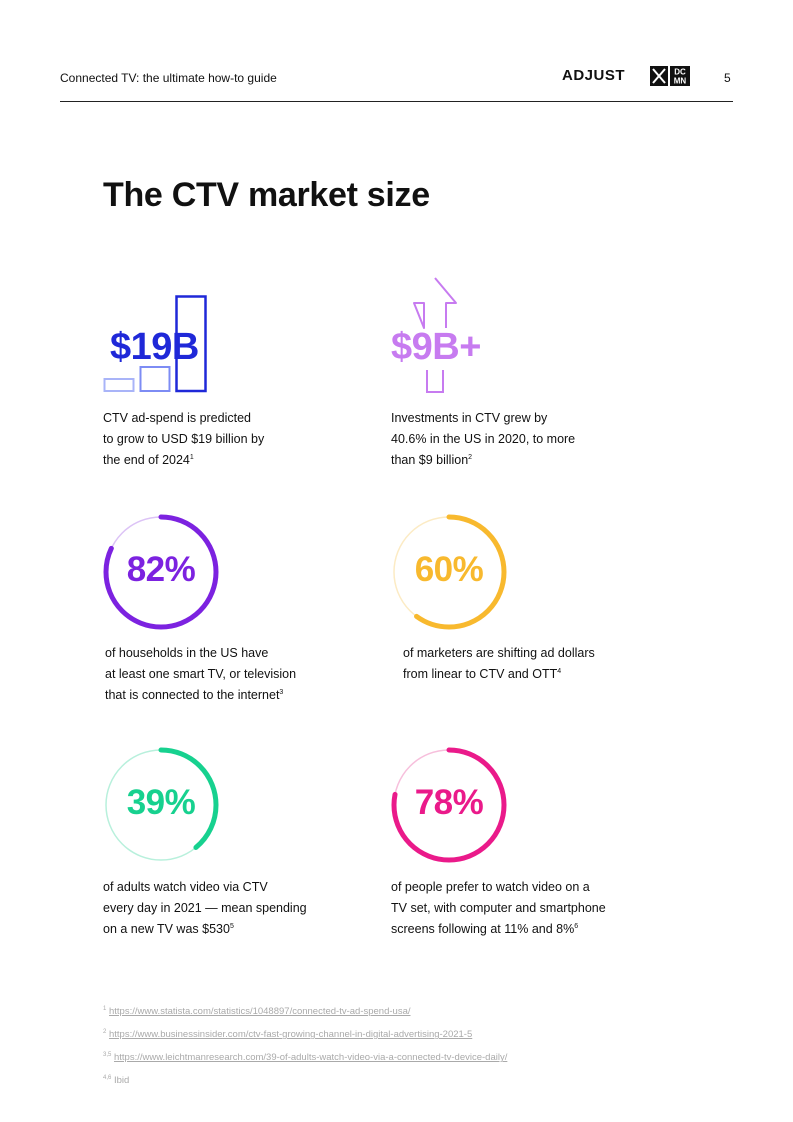 Image resolution: width=793 pixels, height=1122 pixels. I want to click on stat-value: 39%, so click(161, 802).